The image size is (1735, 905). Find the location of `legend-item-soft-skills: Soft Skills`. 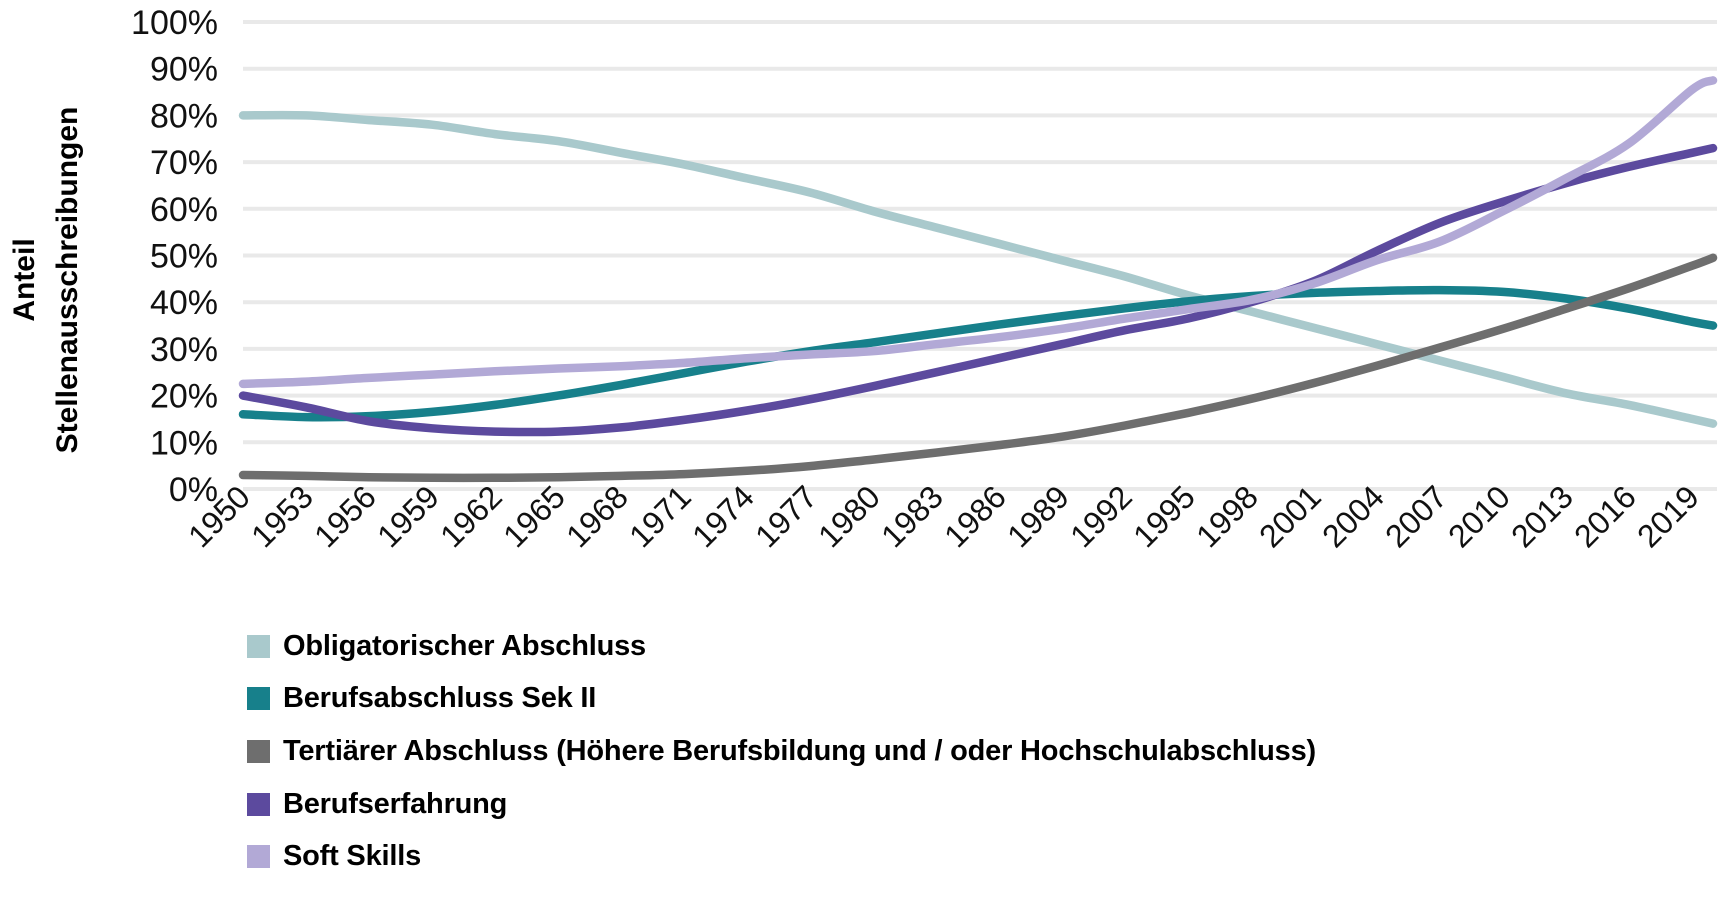

legend-item-soft-skills: Soft Skills is located at coordinates (781, 856).